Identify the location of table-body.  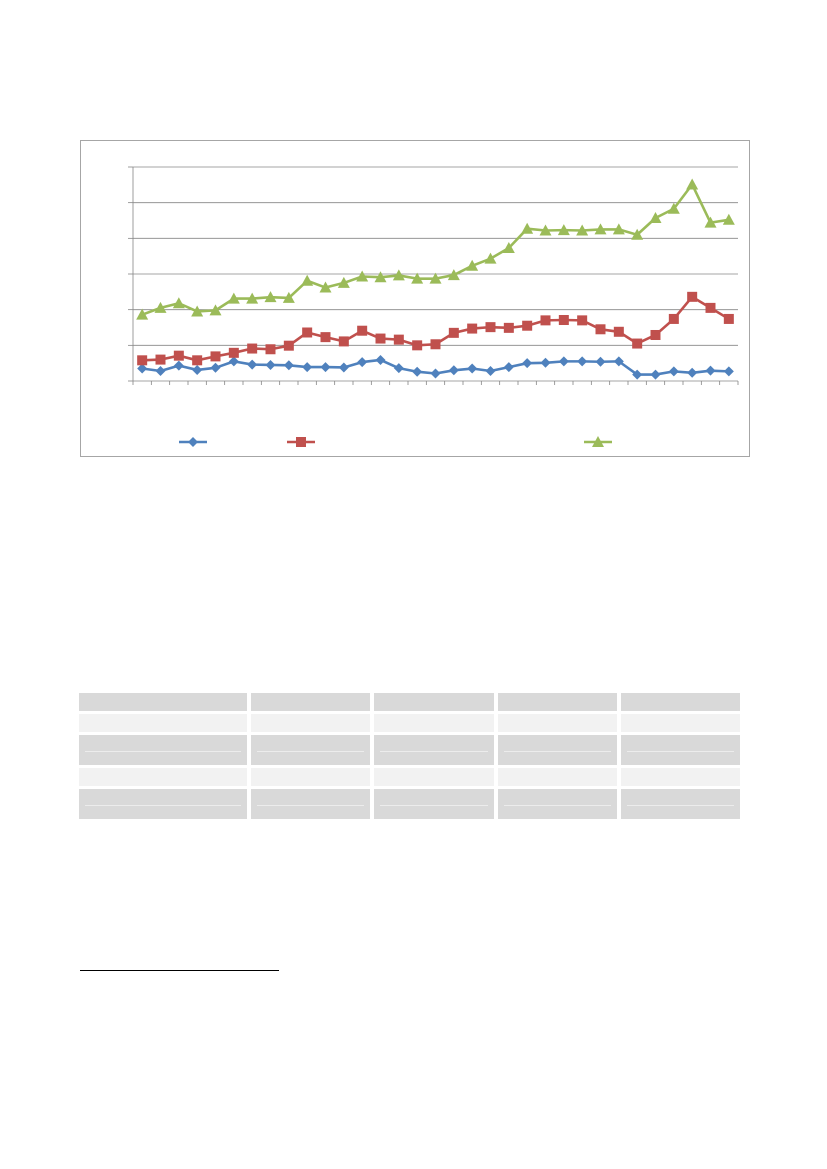
(409, 756).